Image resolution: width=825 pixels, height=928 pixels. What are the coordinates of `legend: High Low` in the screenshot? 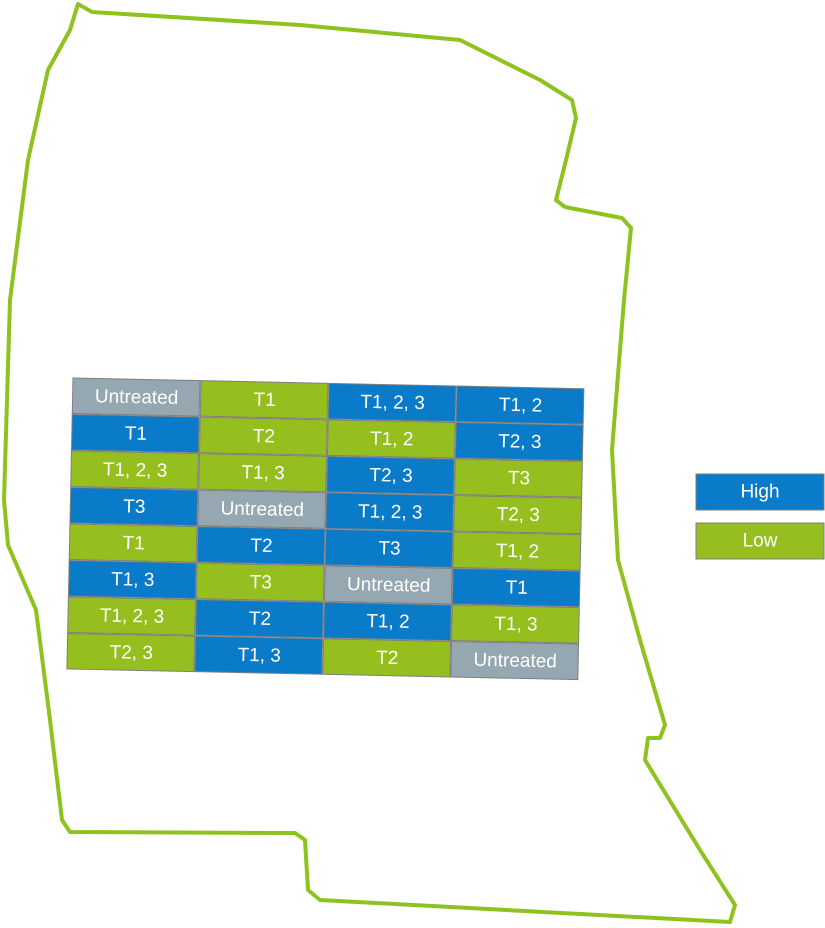 It's located at (760, 516).